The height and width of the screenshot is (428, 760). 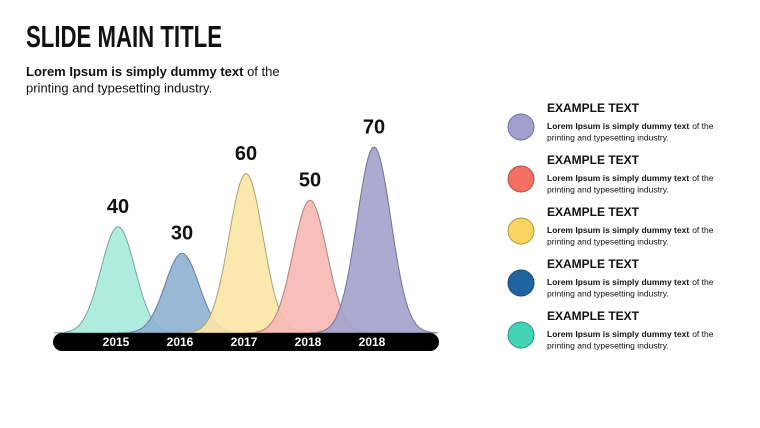 What do you see at coordinates (263, 71) in the screenshot?
I see `subtitle-text: of the` at bounding box center [263, 71].